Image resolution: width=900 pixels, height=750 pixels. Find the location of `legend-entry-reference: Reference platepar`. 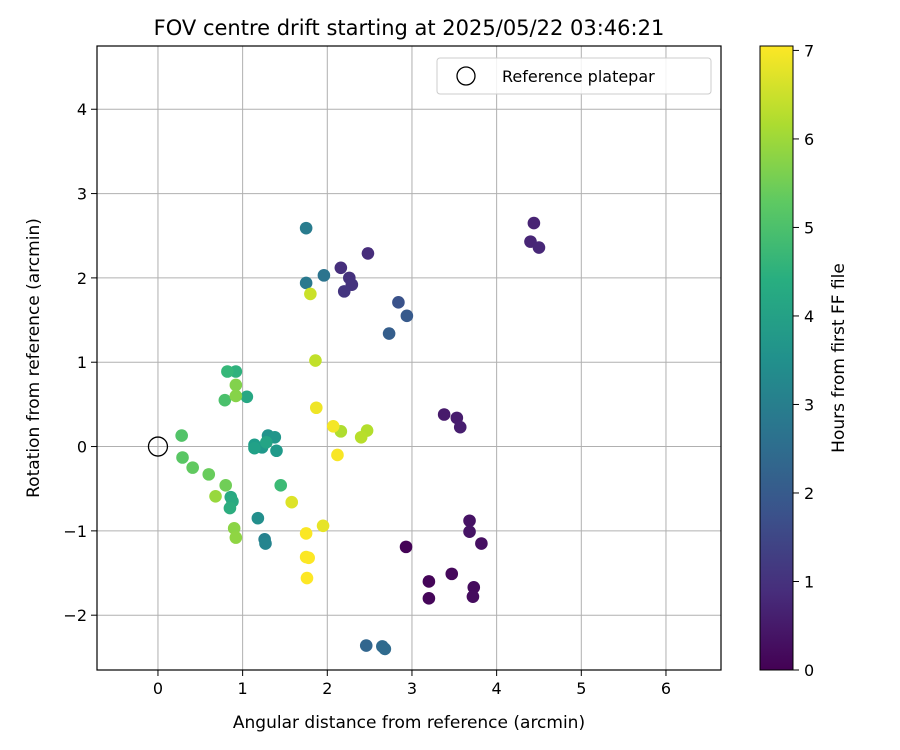

legend-entry-reference: Reference platepar is located at coordinates (578, 76).